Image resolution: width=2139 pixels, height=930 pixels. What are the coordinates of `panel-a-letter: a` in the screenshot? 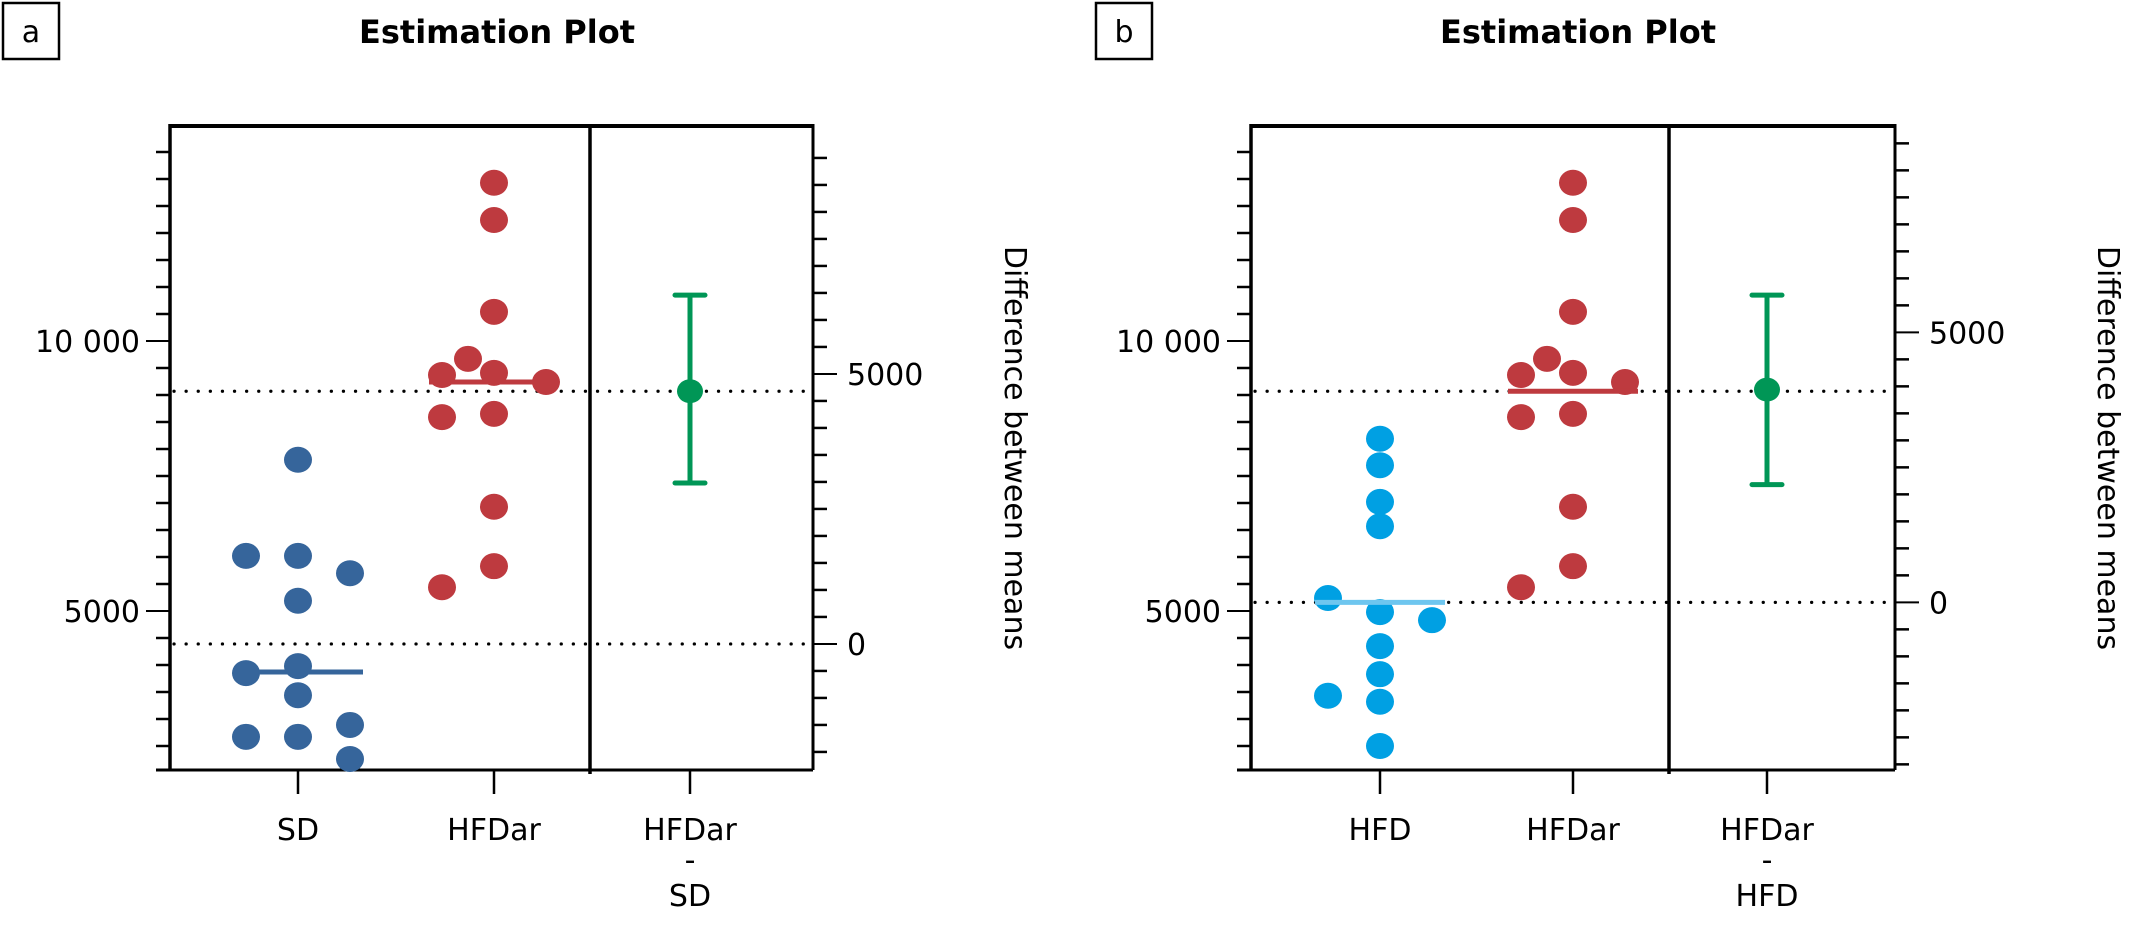 It's located at (31, 32).